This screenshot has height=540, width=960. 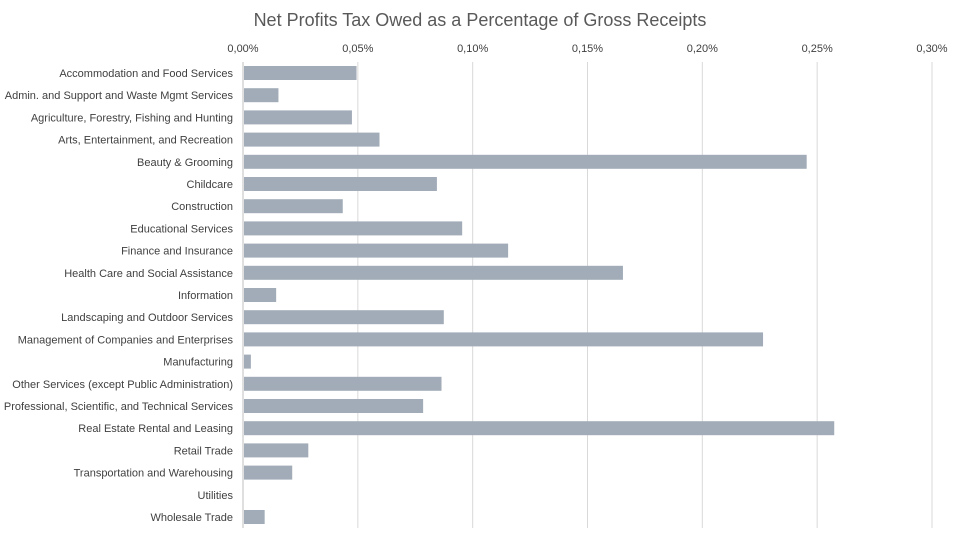 I want to click on x-tick-label: 0,20%, so click(x=702, y=49).